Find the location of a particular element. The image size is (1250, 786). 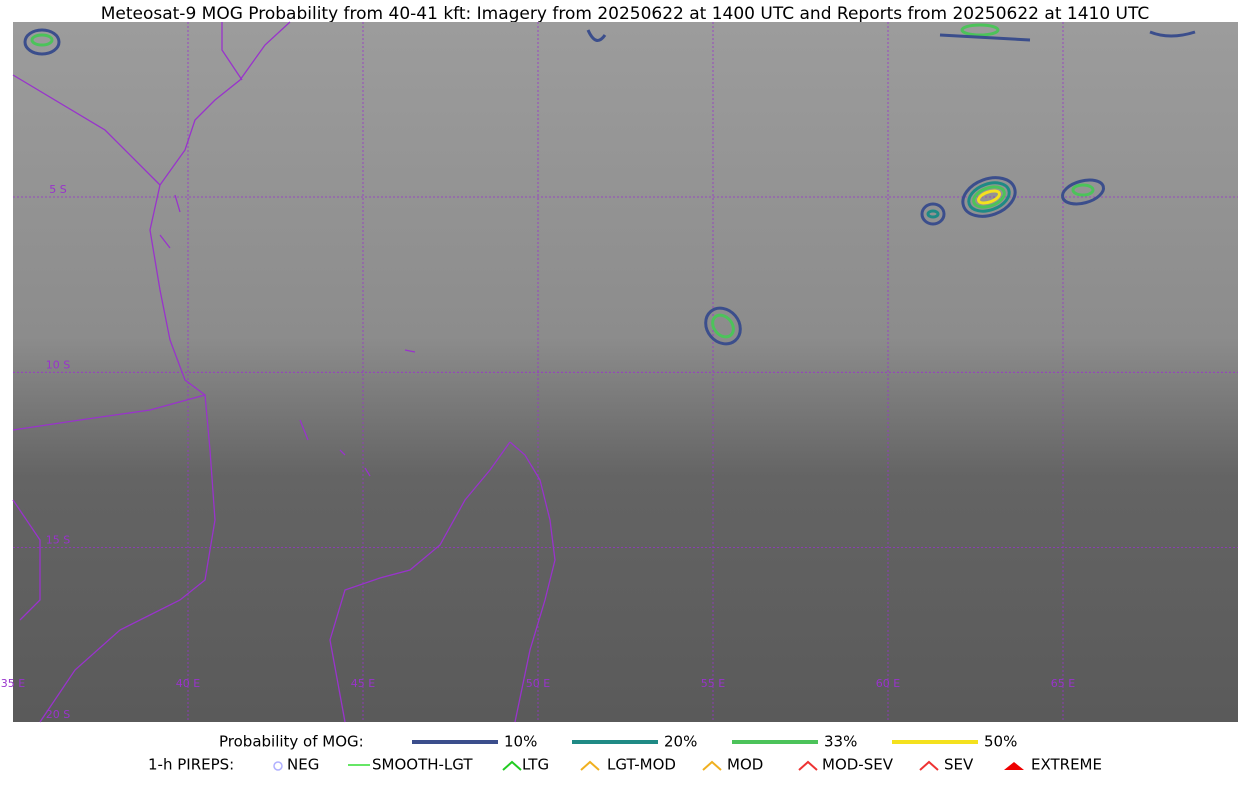

legend-label: 33% is located at coordinates (840, 742).